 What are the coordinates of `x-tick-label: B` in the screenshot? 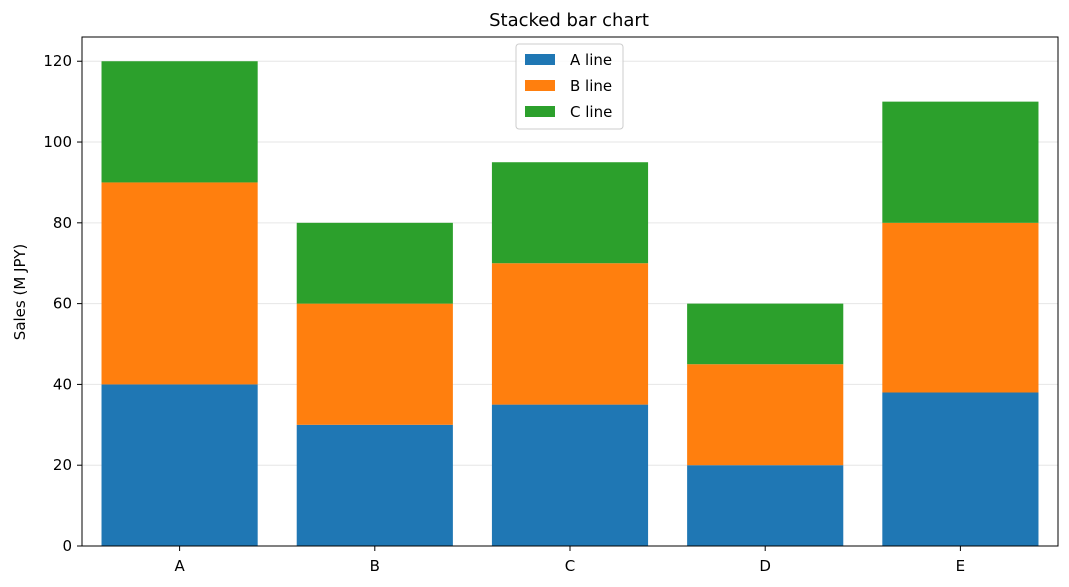 It's located at (375, 566).